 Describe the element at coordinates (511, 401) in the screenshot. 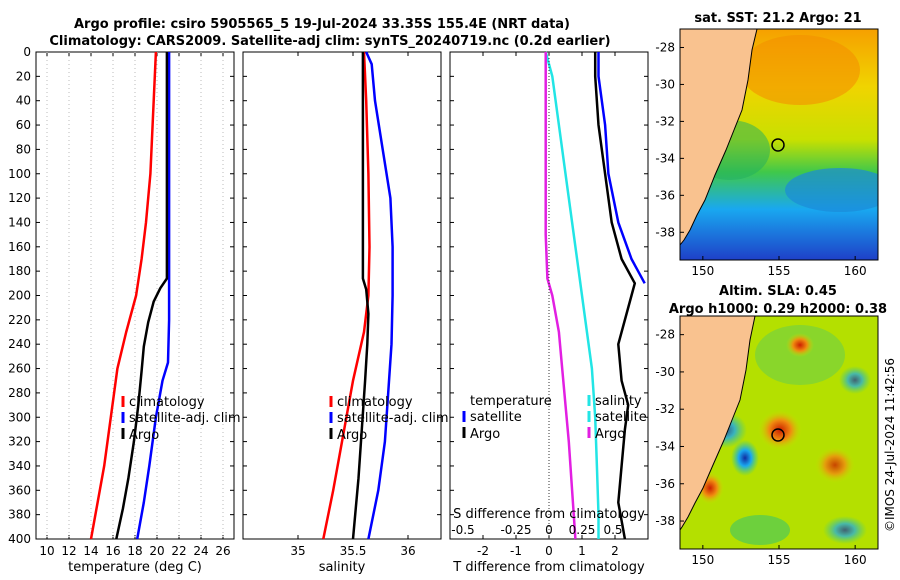

I see `legend-temperature: temperature` at that location.